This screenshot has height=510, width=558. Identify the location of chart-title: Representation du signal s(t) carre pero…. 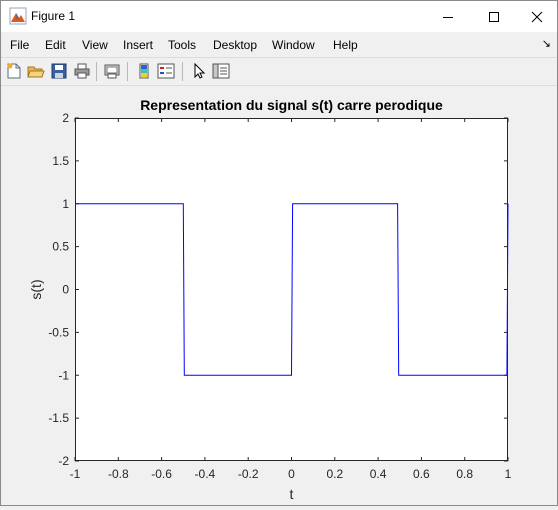
(291, 105).